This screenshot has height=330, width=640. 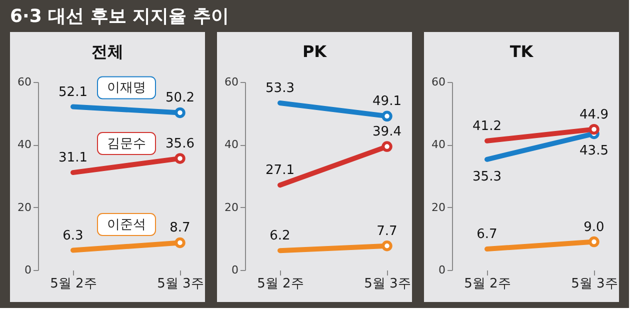 What do you see at coordinates (119, 16) in the screenshot?
I see `text: 6·3 대선 후보 지지율 추이` at bounding box center [119, 16].